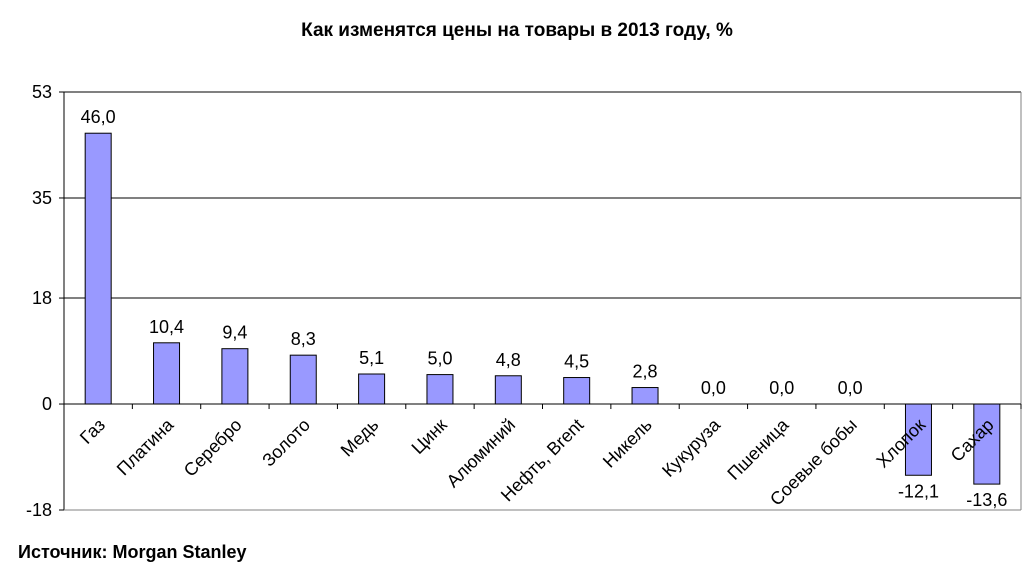 This screenshot has height=576, width=1034. What do you see at coordinates (429, 436) in the screenshot?
I see `category-label: Цинк` at bounding box center [429, 436].